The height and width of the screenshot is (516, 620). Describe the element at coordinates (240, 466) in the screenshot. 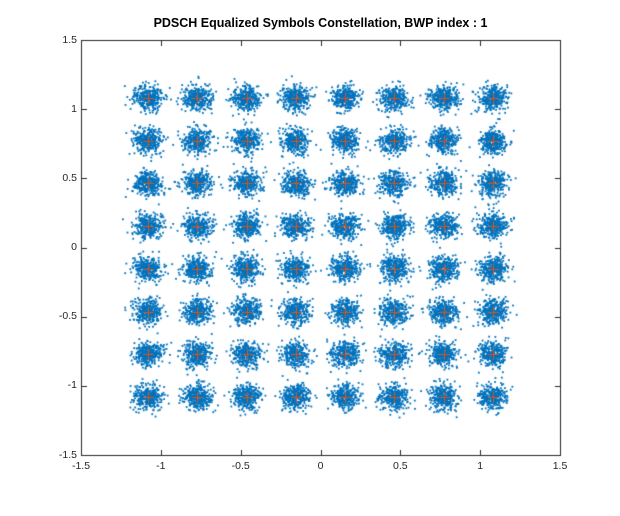

I see `x-tick-label: -0.5` at that location.